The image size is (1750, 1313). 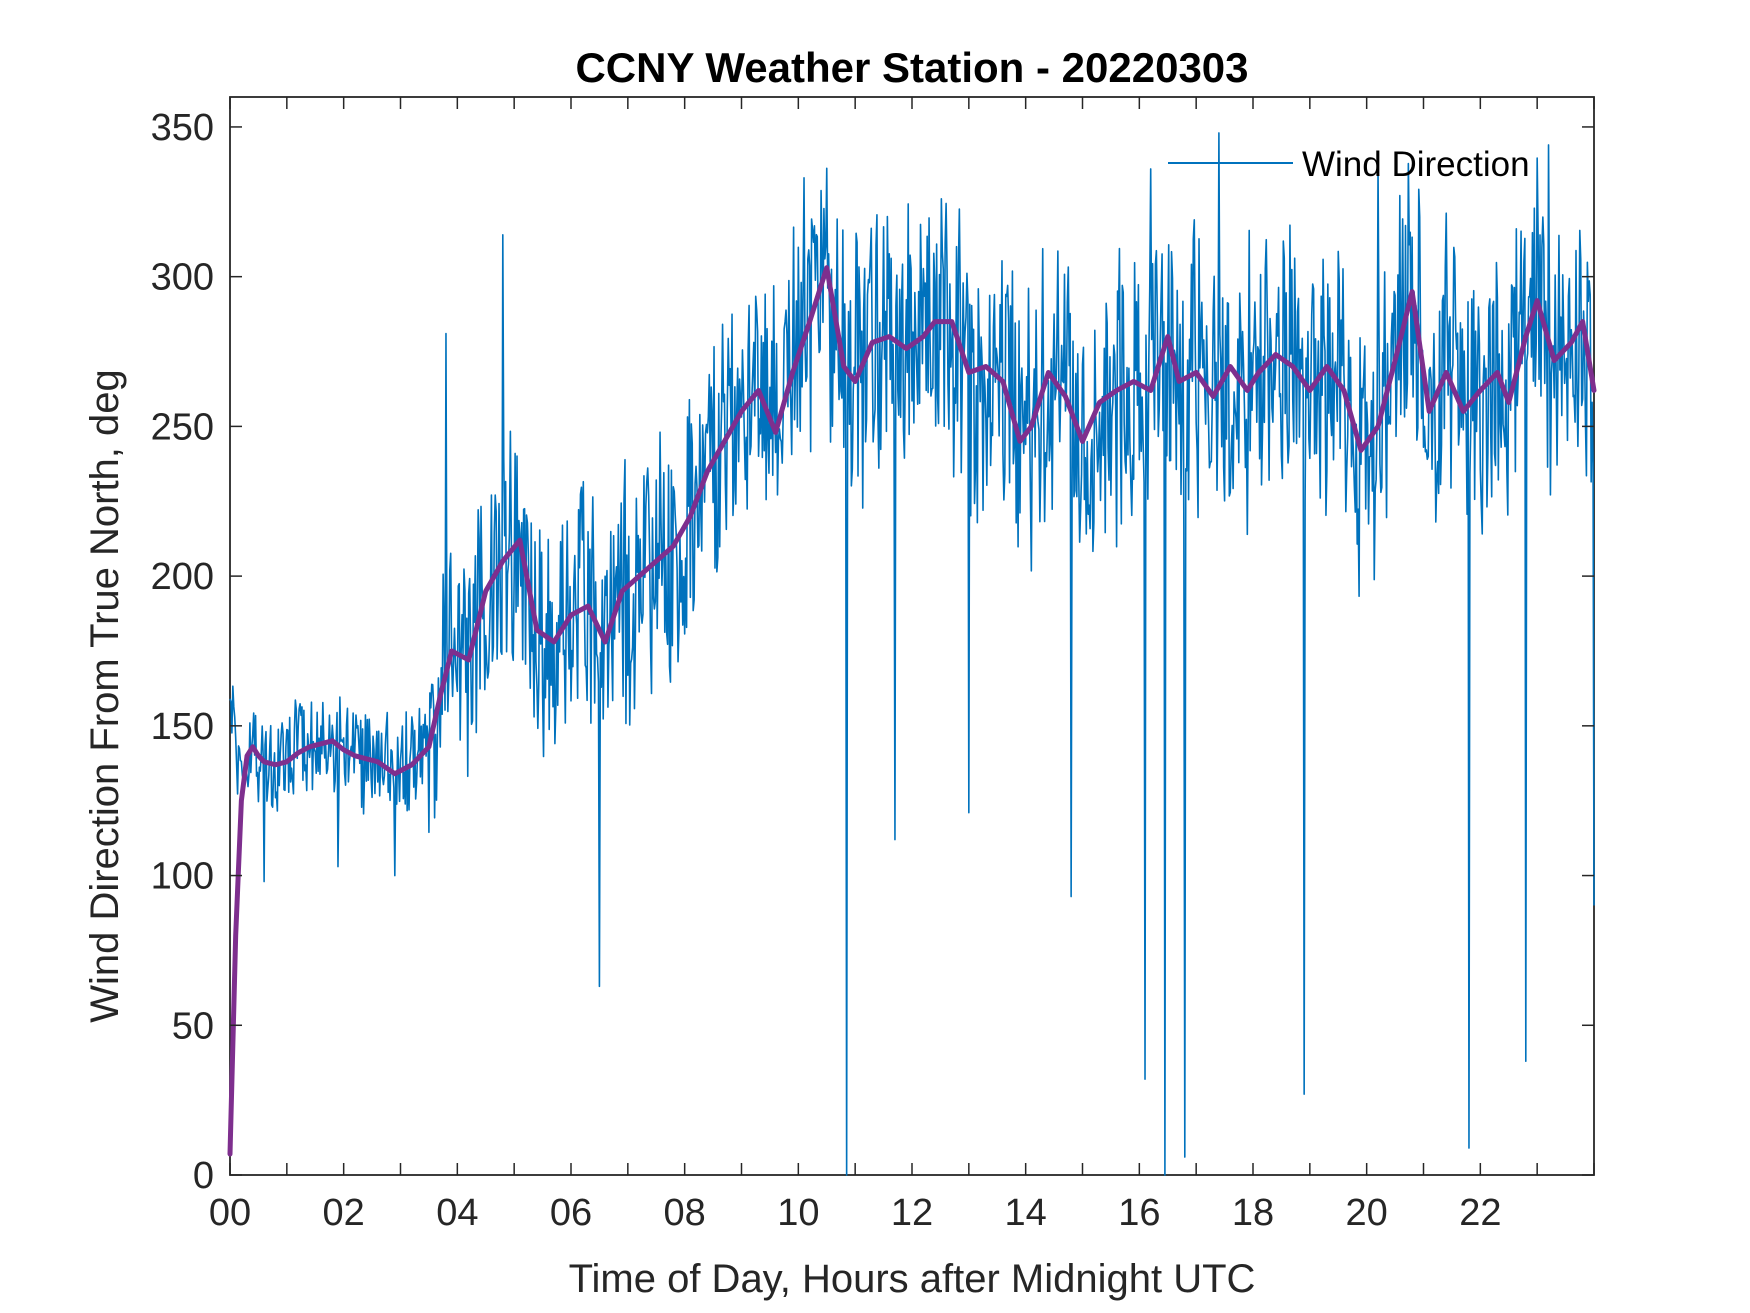 What do you see at coordinates (685, 1213) in the screenshot?
I see `x-tick-label: 08` at bounding box center [685, 1213].